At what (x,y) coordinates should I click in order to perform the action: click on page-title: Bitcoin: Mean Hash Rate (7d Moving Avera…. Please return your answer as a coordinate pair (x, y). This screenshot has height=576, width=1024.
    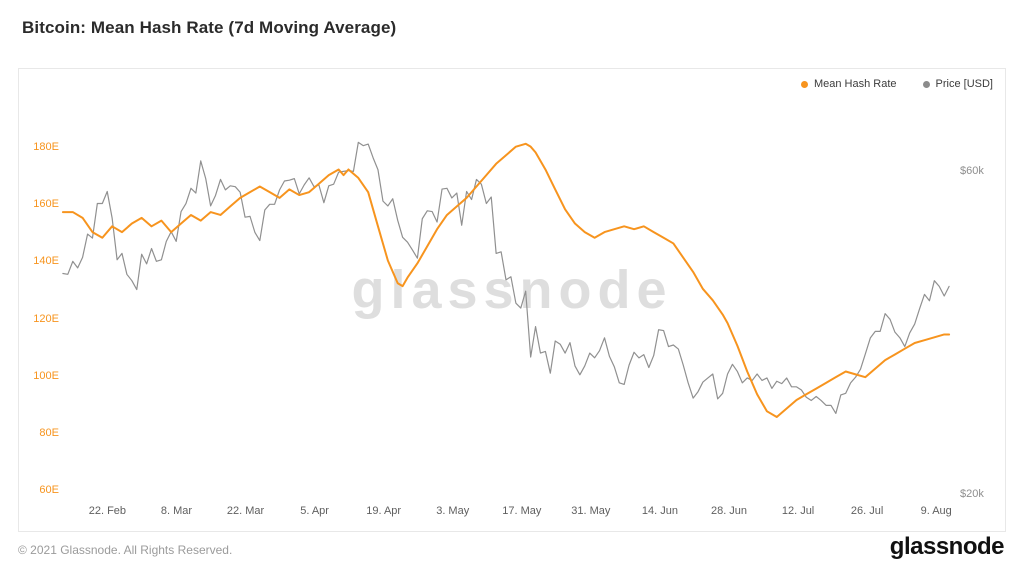
    Looking at the image, I should click on (209, 27).